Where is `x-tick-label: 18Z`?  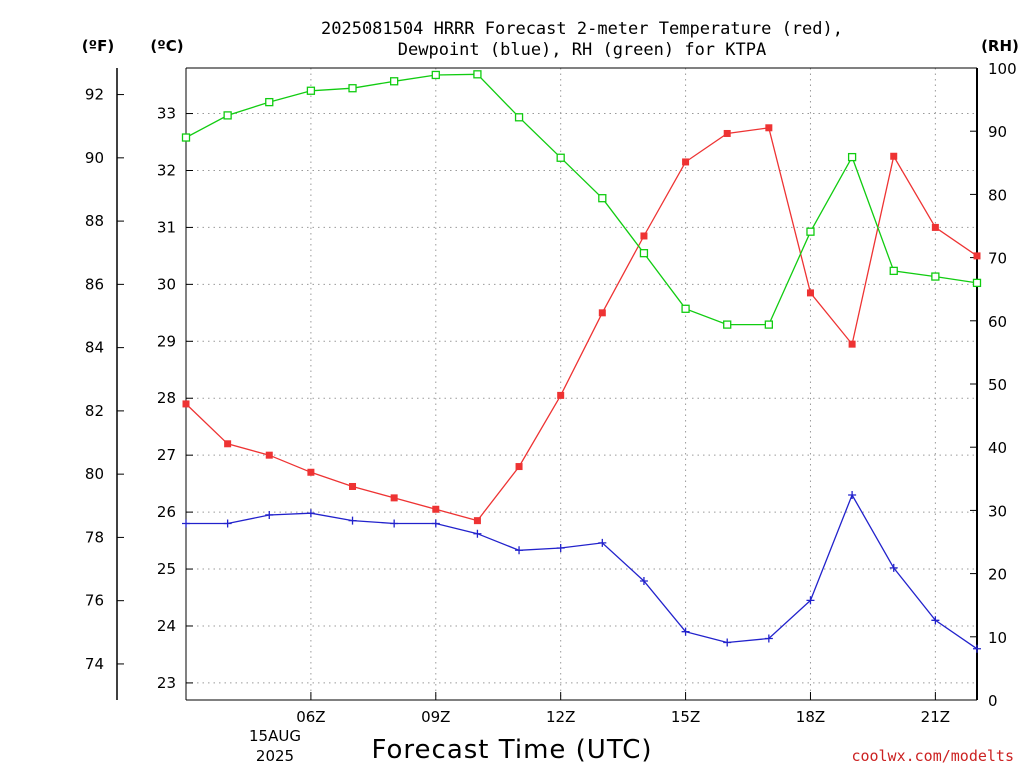
x-tick-label: 18Z is located at coordinates (810, 717).